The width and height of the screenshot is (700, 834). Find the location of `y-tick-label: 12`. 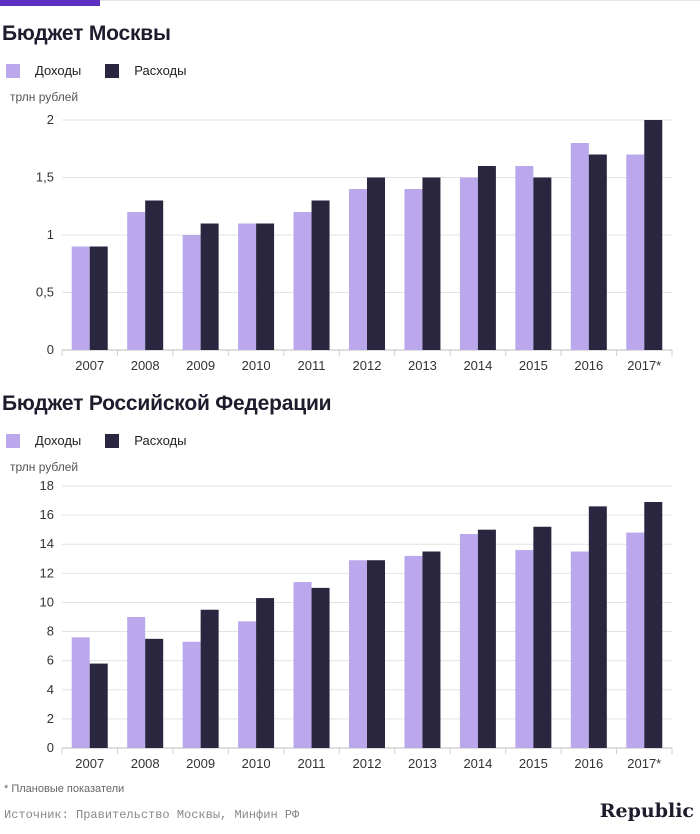

y-tick-label: 12 is located at coordinates (47, 572).